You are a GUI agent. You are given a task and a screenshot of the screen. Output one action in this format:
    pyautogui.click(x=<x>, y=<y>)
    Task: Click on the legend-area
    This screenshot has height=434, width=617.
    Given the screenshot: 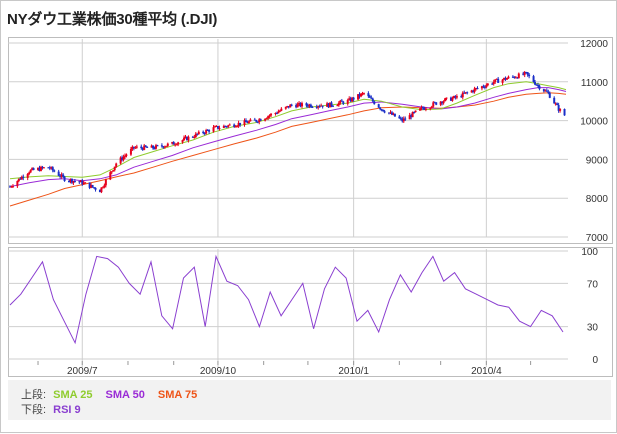 What is the action you would take?
    pyautogui.click(x=309, y=400)
    